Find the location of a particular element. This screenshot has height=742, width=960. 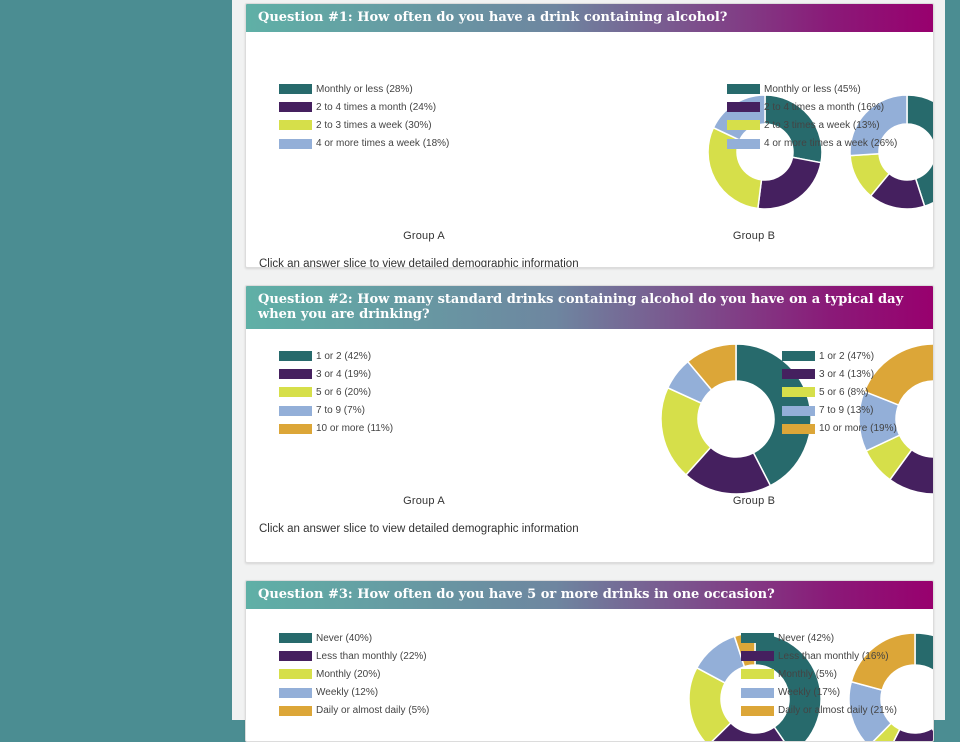

legend-item: 3 or 4 (19%) is located at coordinates (336, 374).